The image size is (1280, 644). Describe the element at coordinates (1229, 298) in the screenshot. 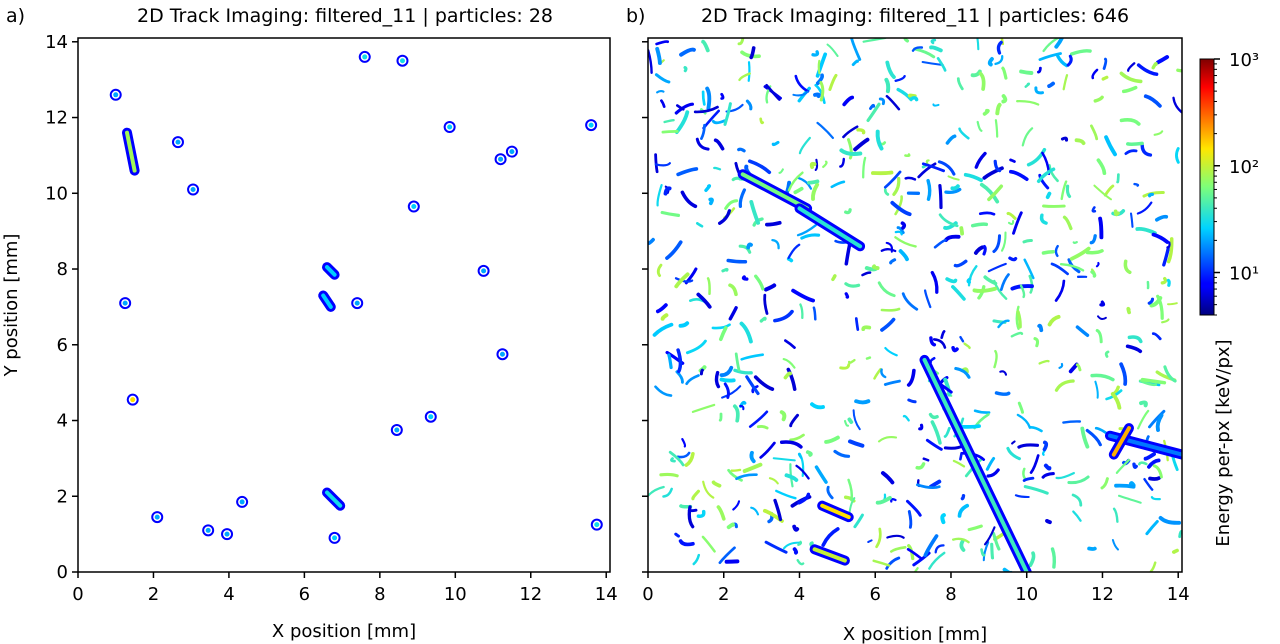

I see `colorbar: 10¹ 10² 10³ Energy per-px [keV/px]` at that location.